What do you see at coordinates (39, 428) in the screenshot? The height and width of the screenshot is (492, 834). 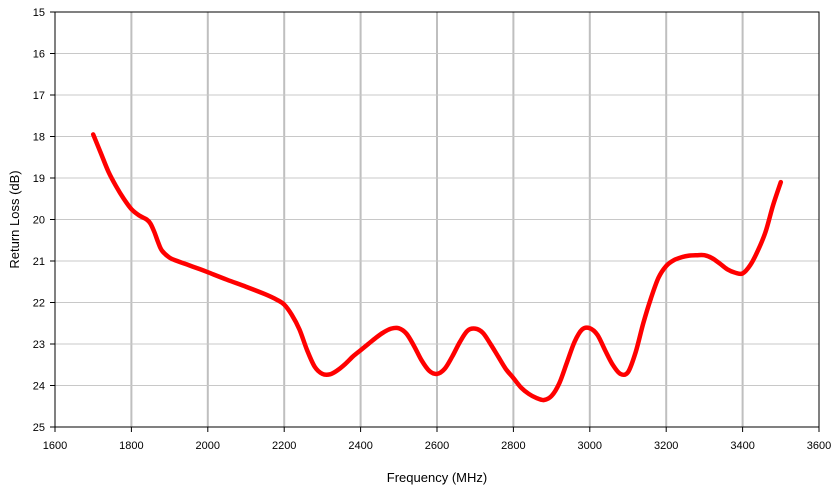 I see `y-tick-label: 25` at bounding box center [39, 428].